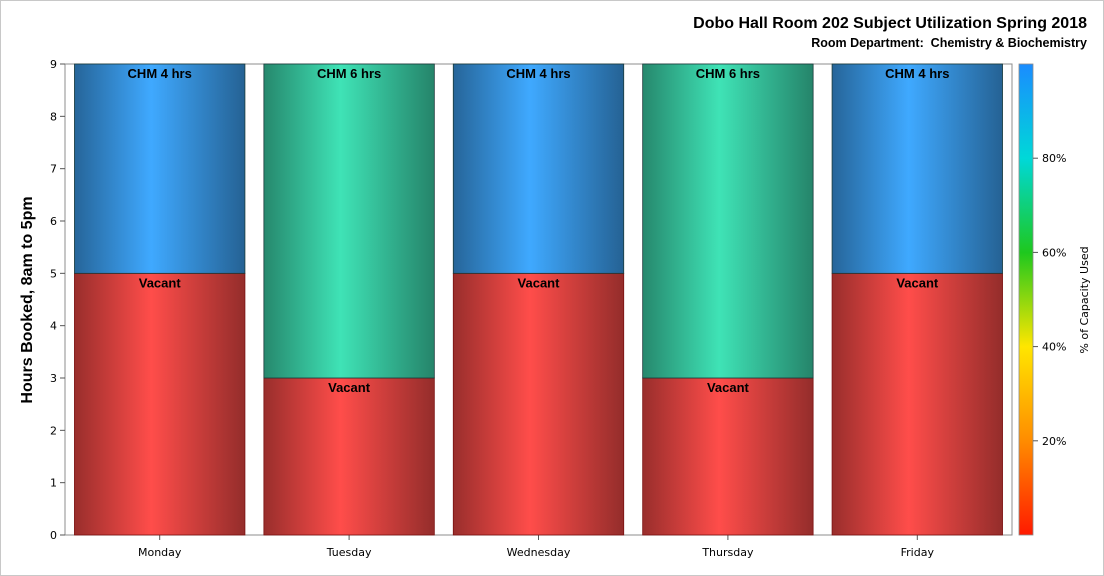  What do you see at coordinates (53, 535) in the screenshot?
I see `y-tick-label: 0` at bounding box center [53, 535].